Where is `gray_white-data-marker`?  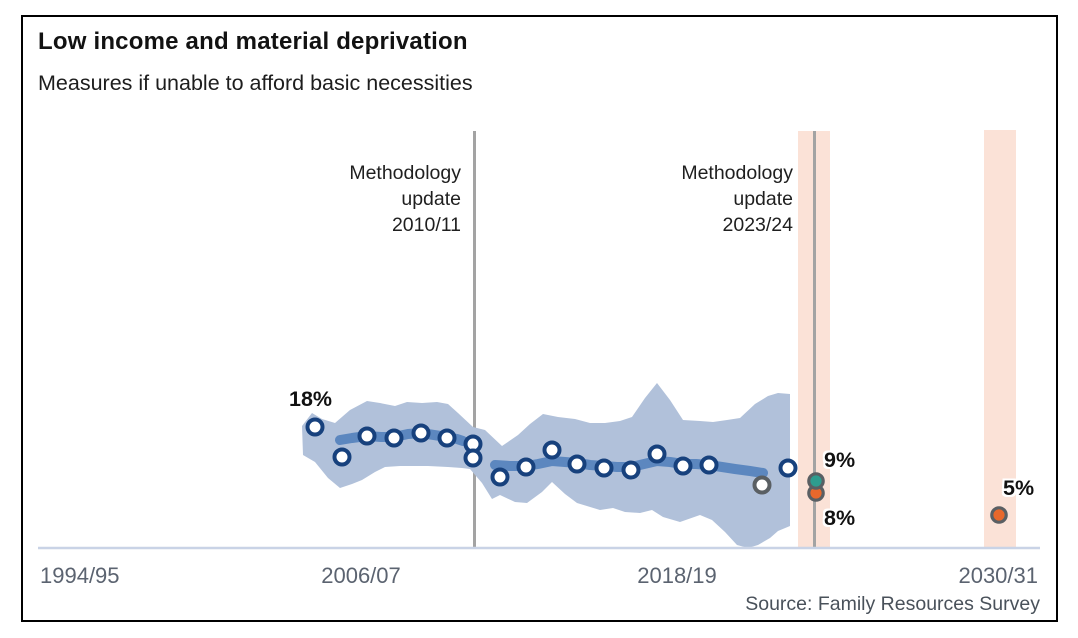 gray_white-data-marker is located at coordinates (762, 485).